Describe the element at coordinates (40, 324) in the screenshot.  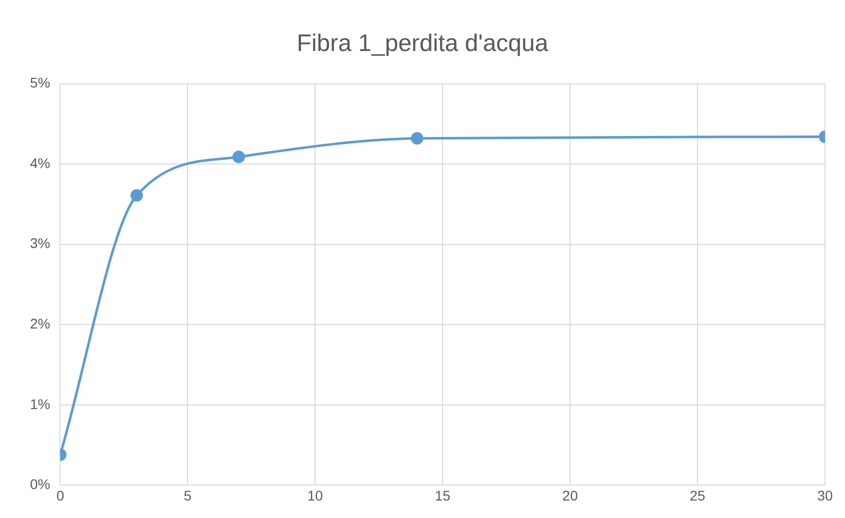
I see `y-tick-label: 2%` at that location.